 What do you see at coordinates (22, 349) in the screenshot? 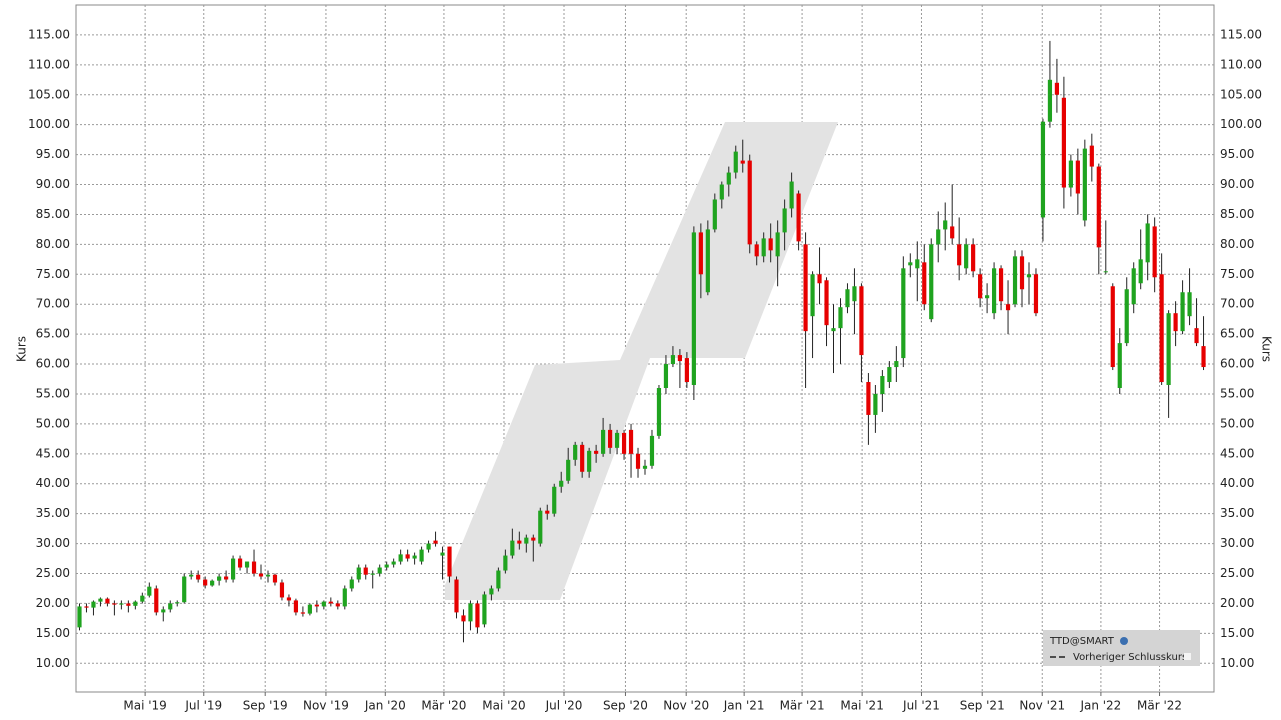
I see `y-axis-label: Kurs` at bounding box center [22, 349].